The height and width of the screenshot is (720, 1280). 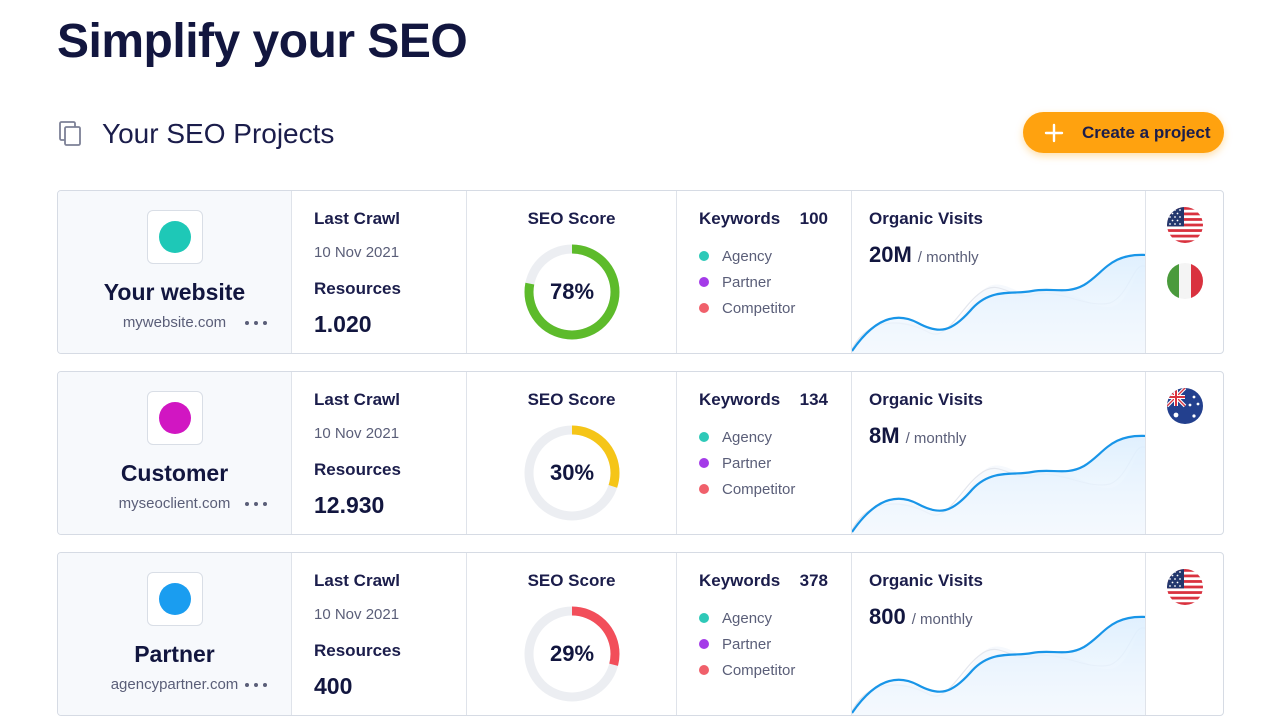 I want to click on seo-score-arc, so click(x=572, y=292).